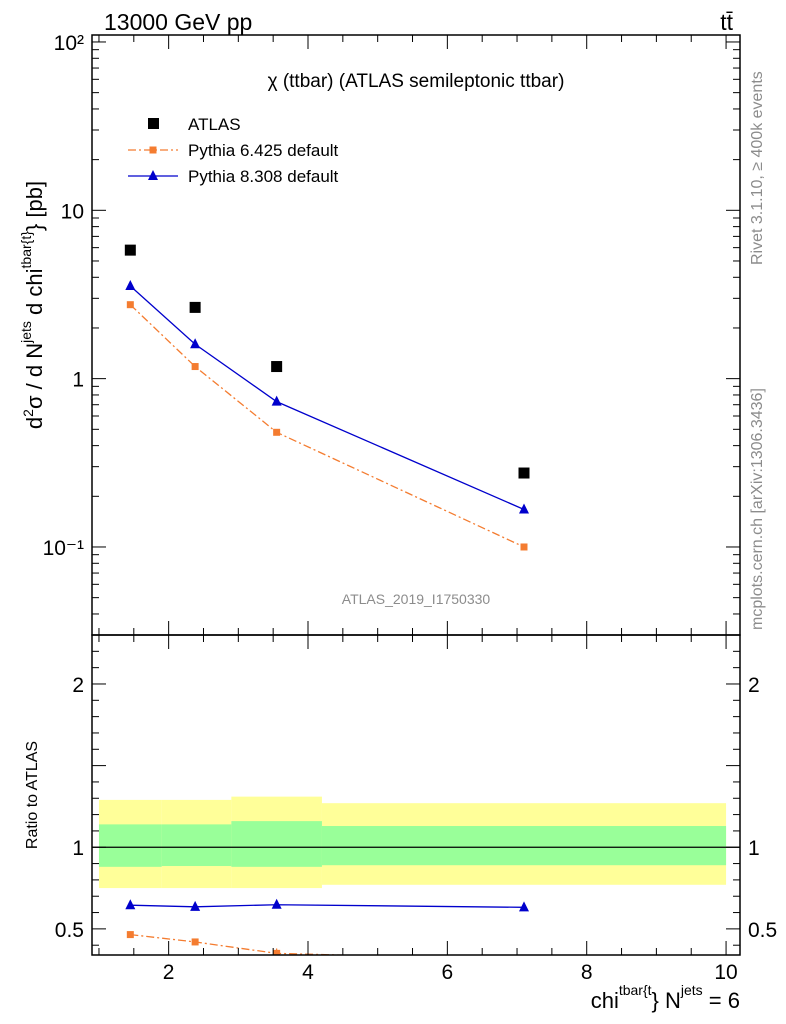  Describe the element at coordinates (263, 150) in the screenshot. I see `legend-label-pythia6: Pythia 6.425 default` at that location.